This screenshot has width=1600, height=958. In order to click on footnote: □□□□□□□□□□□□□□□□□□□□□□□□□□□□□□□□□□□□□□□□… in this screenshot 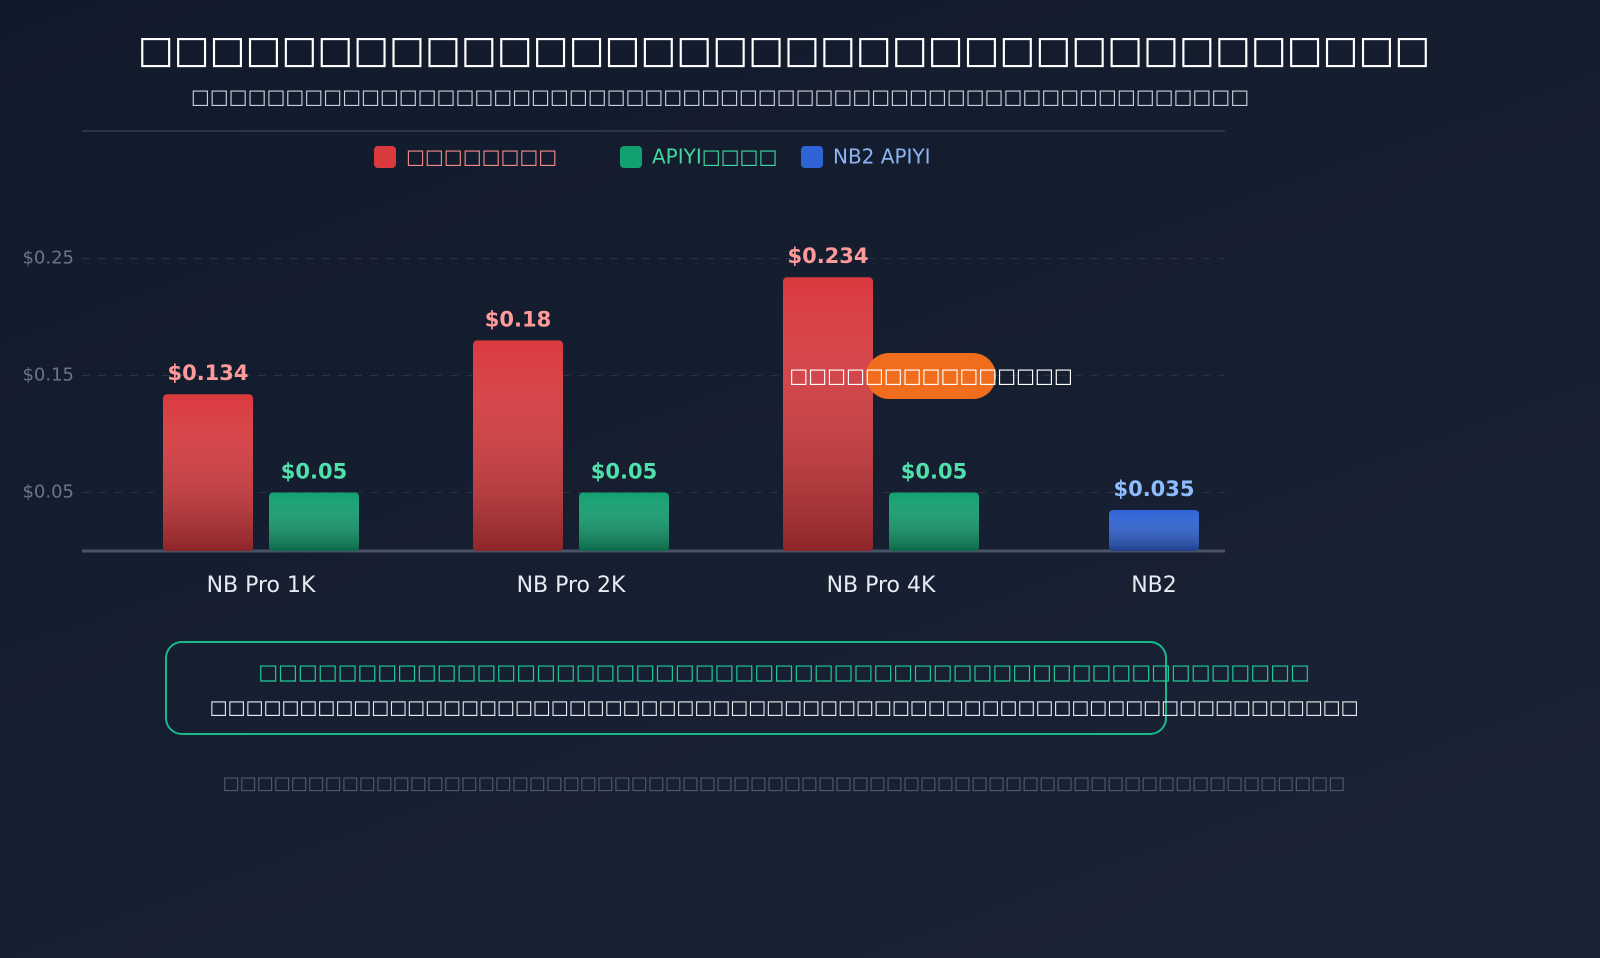, I will do `click(784, 783)`.